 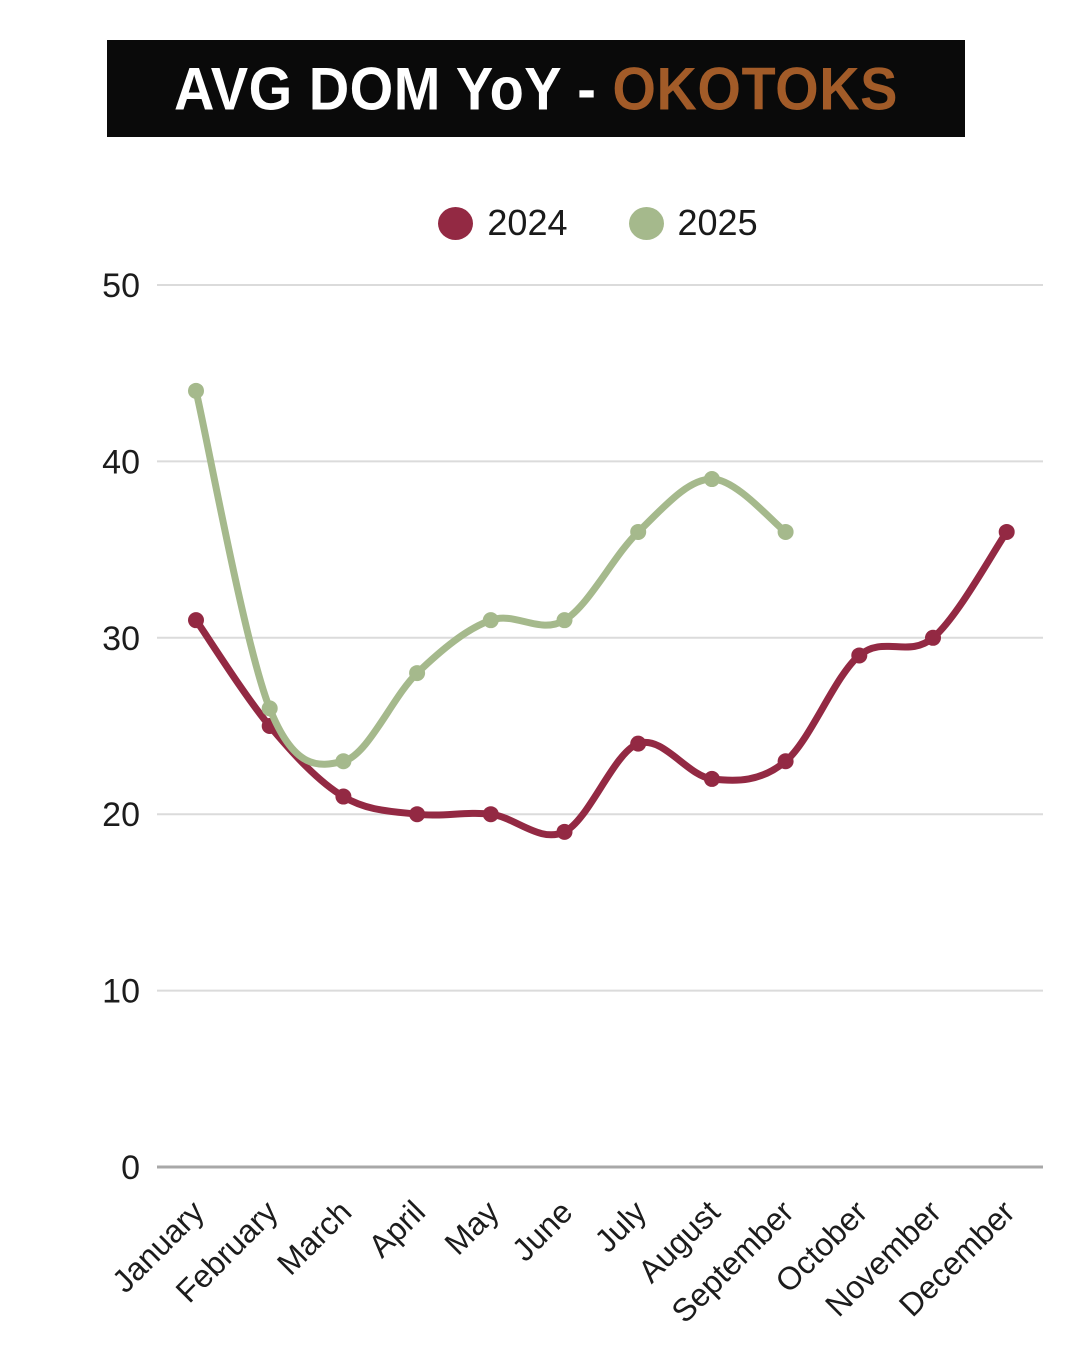 What do you see at coordinates (755, 88) in the screenshot?
I see `title-accent: OKOTOKS` at bounding box center [755, 88].